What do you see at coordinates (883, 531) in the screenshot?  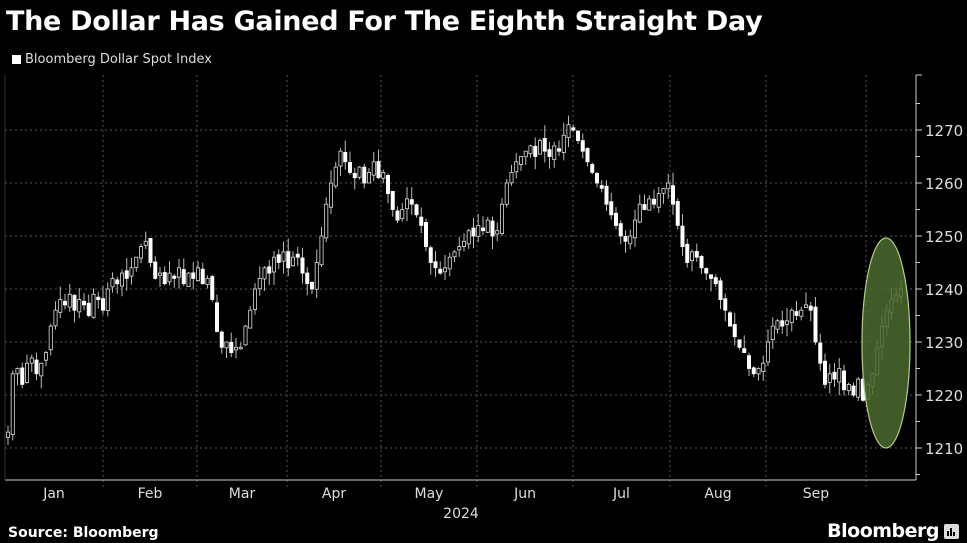 I see `brand-name: Bloomberg` at bounding box center [883, 531].